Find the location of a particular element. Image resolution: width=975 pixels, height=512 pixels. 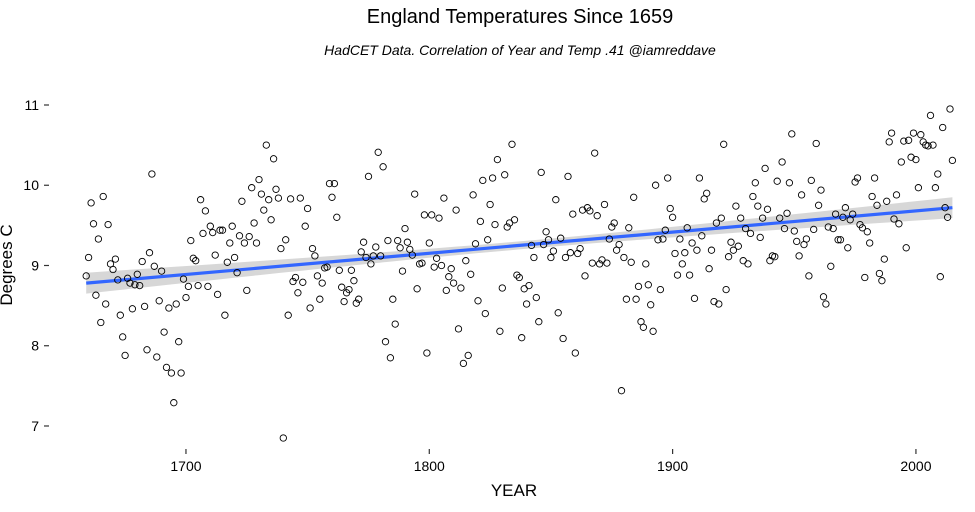

y-tick-label: 11 is located at coordinates (31, 105).